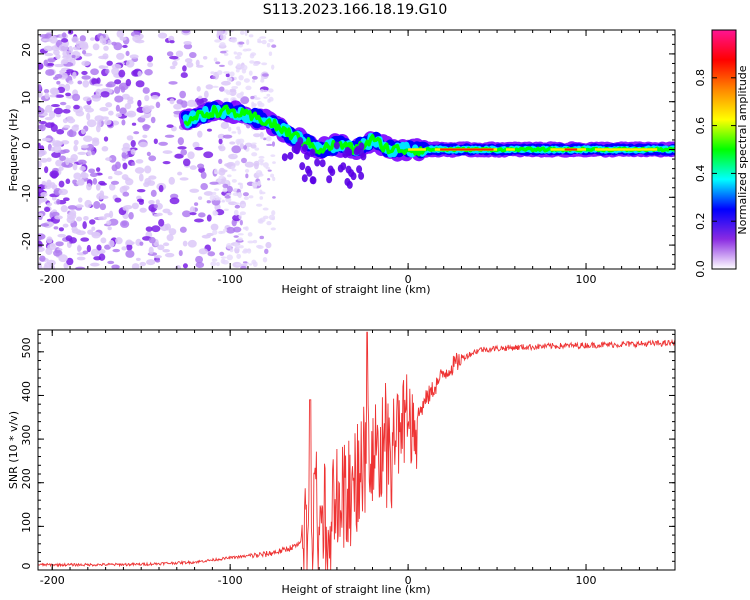  I want to click on snr-ylabel: SNR (10 * v/v), so click(13, 450).